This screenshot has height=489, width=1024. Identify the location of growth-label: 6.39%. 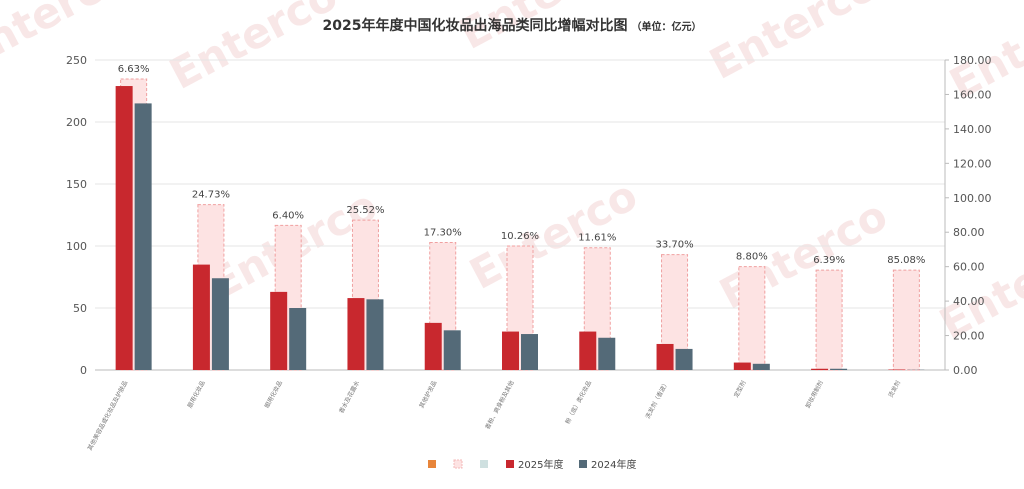
(829, 260).